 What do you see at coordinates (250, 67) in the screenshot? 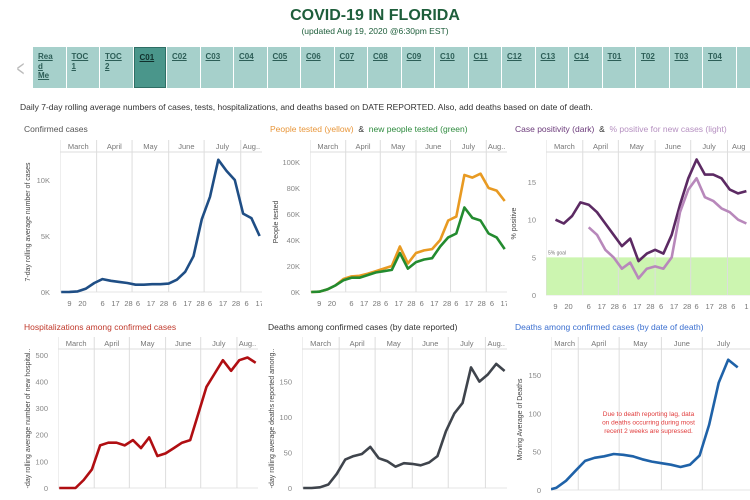
I see `tab-c04: C04` at bounding box center [250, 67].